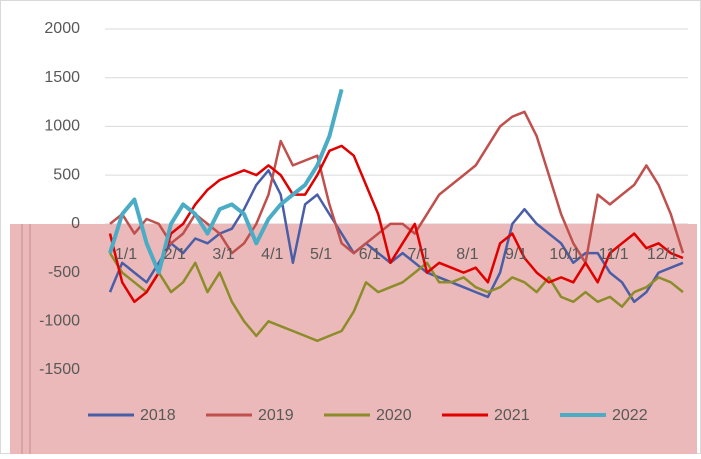 The width and height of the screenshot is (701, 459). I want to click on y-tick-label: -1500, so click(59, 369).